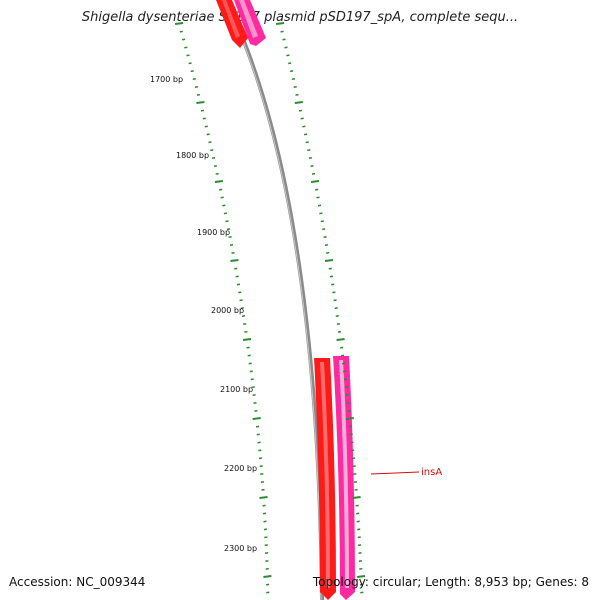  What do you see at coordinates (213, 232) in the screenshot?
I see `ruler-label-1900: 1900 bp` at bounding box center [213, 232].